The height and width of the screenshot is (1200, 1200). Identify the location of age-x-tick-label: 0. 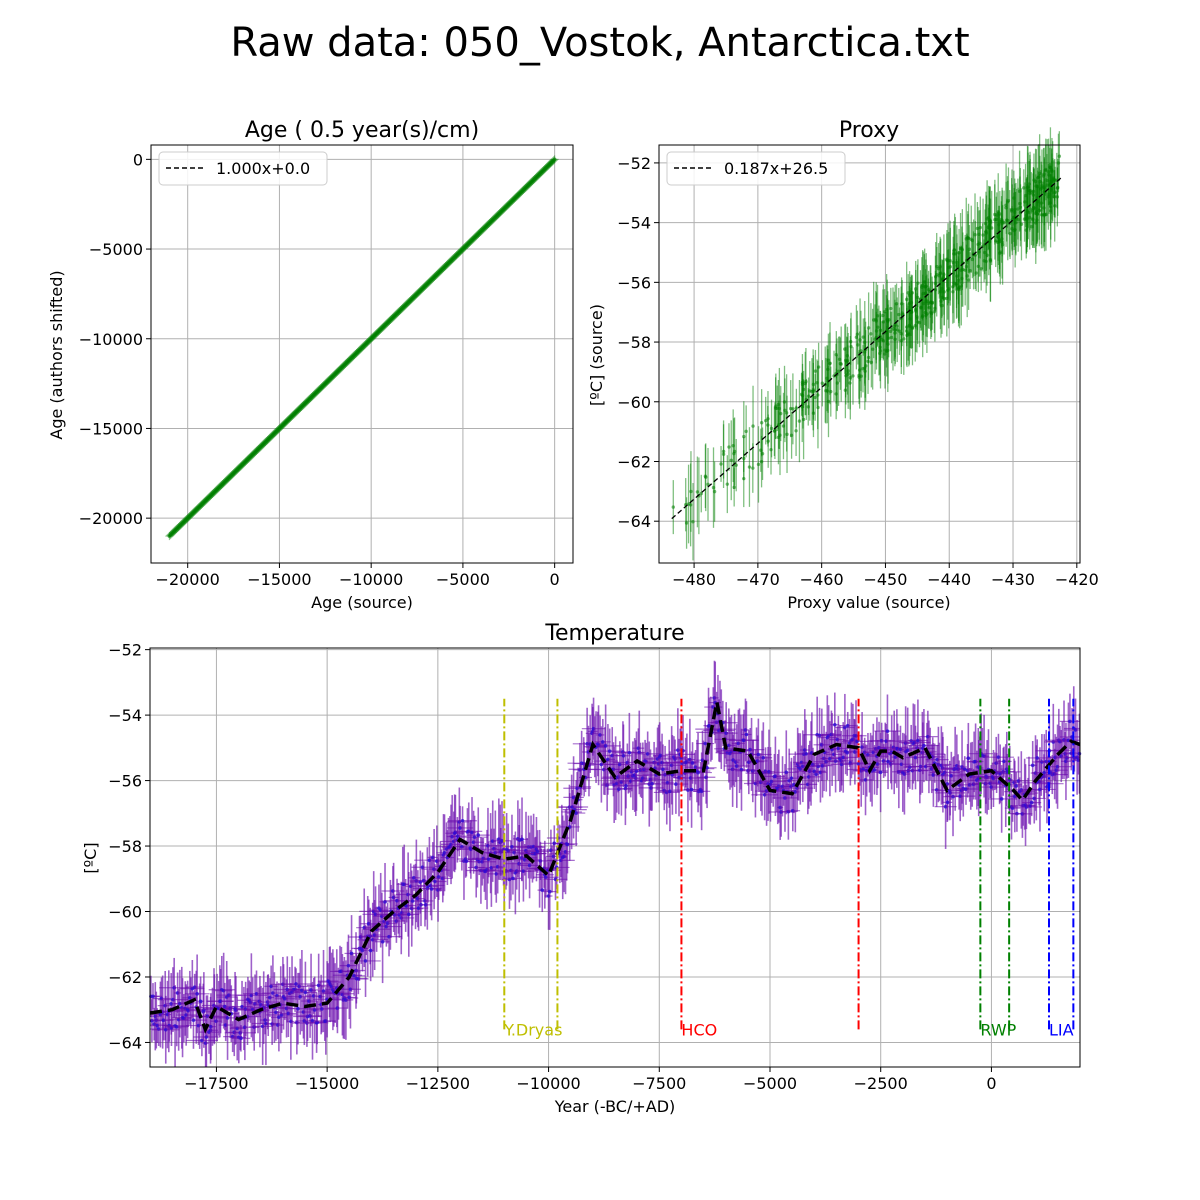
(555, 579).